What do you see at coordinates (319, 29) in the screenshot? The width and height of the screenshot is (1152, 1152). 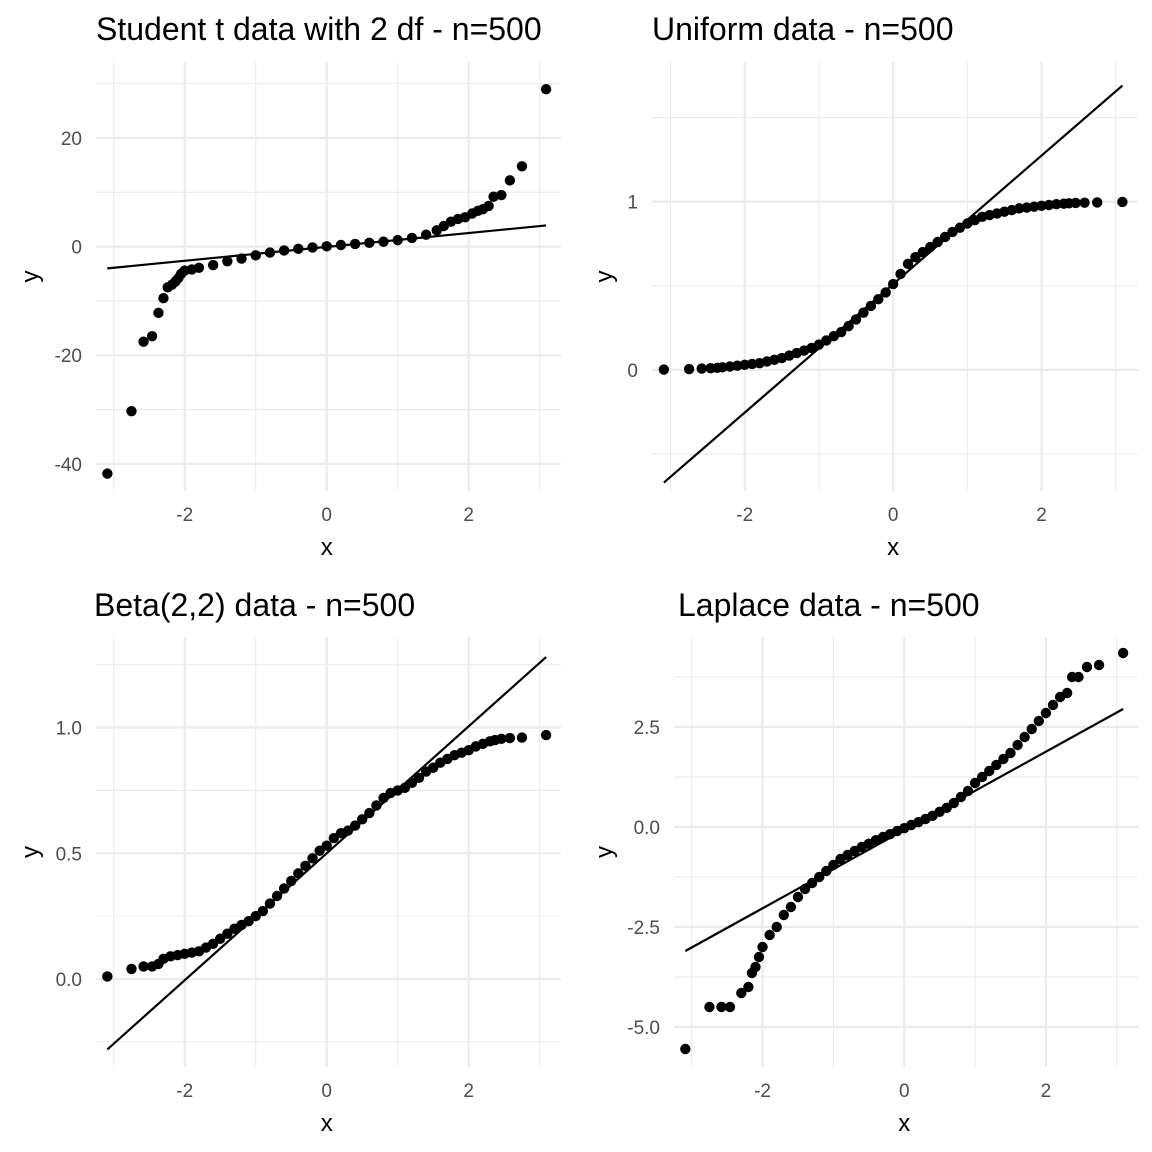 I see `chart-title: Student t data with 2 df - n=500` at bounding box center [319, 29].